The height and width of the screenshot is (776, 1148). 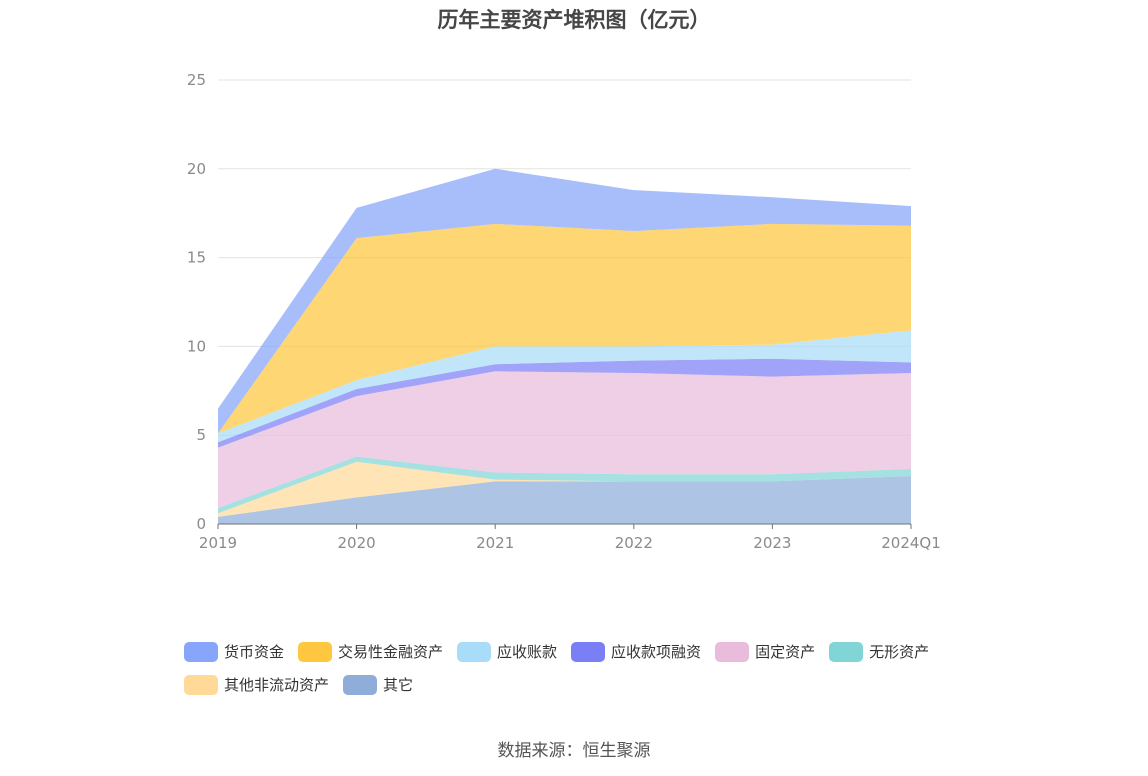 I want to click on legend-item: 无形资产, so click(x=879, y=651).